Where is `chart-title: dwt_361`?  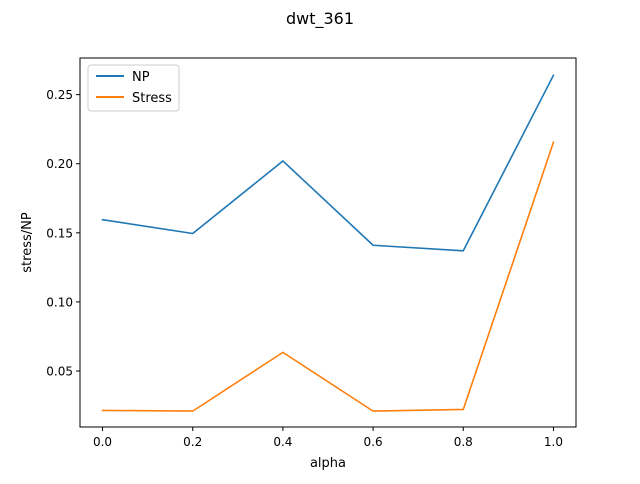
chart-title: dwt_361 is located at coordinates (320, 19).